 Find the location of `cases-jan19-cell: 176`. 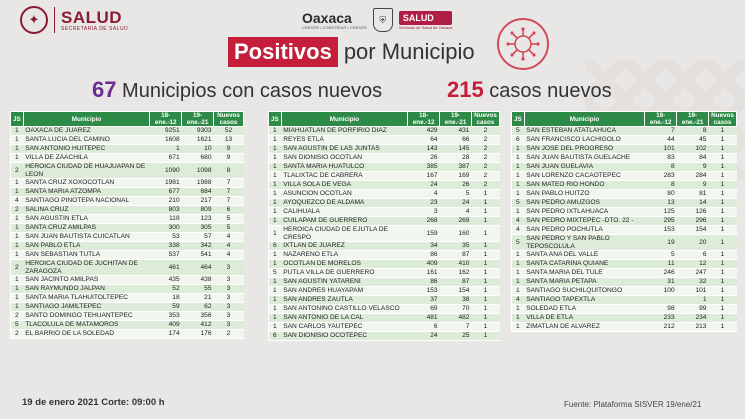

cases-jan19-cell: 176 is located at coordinates (197, 334).